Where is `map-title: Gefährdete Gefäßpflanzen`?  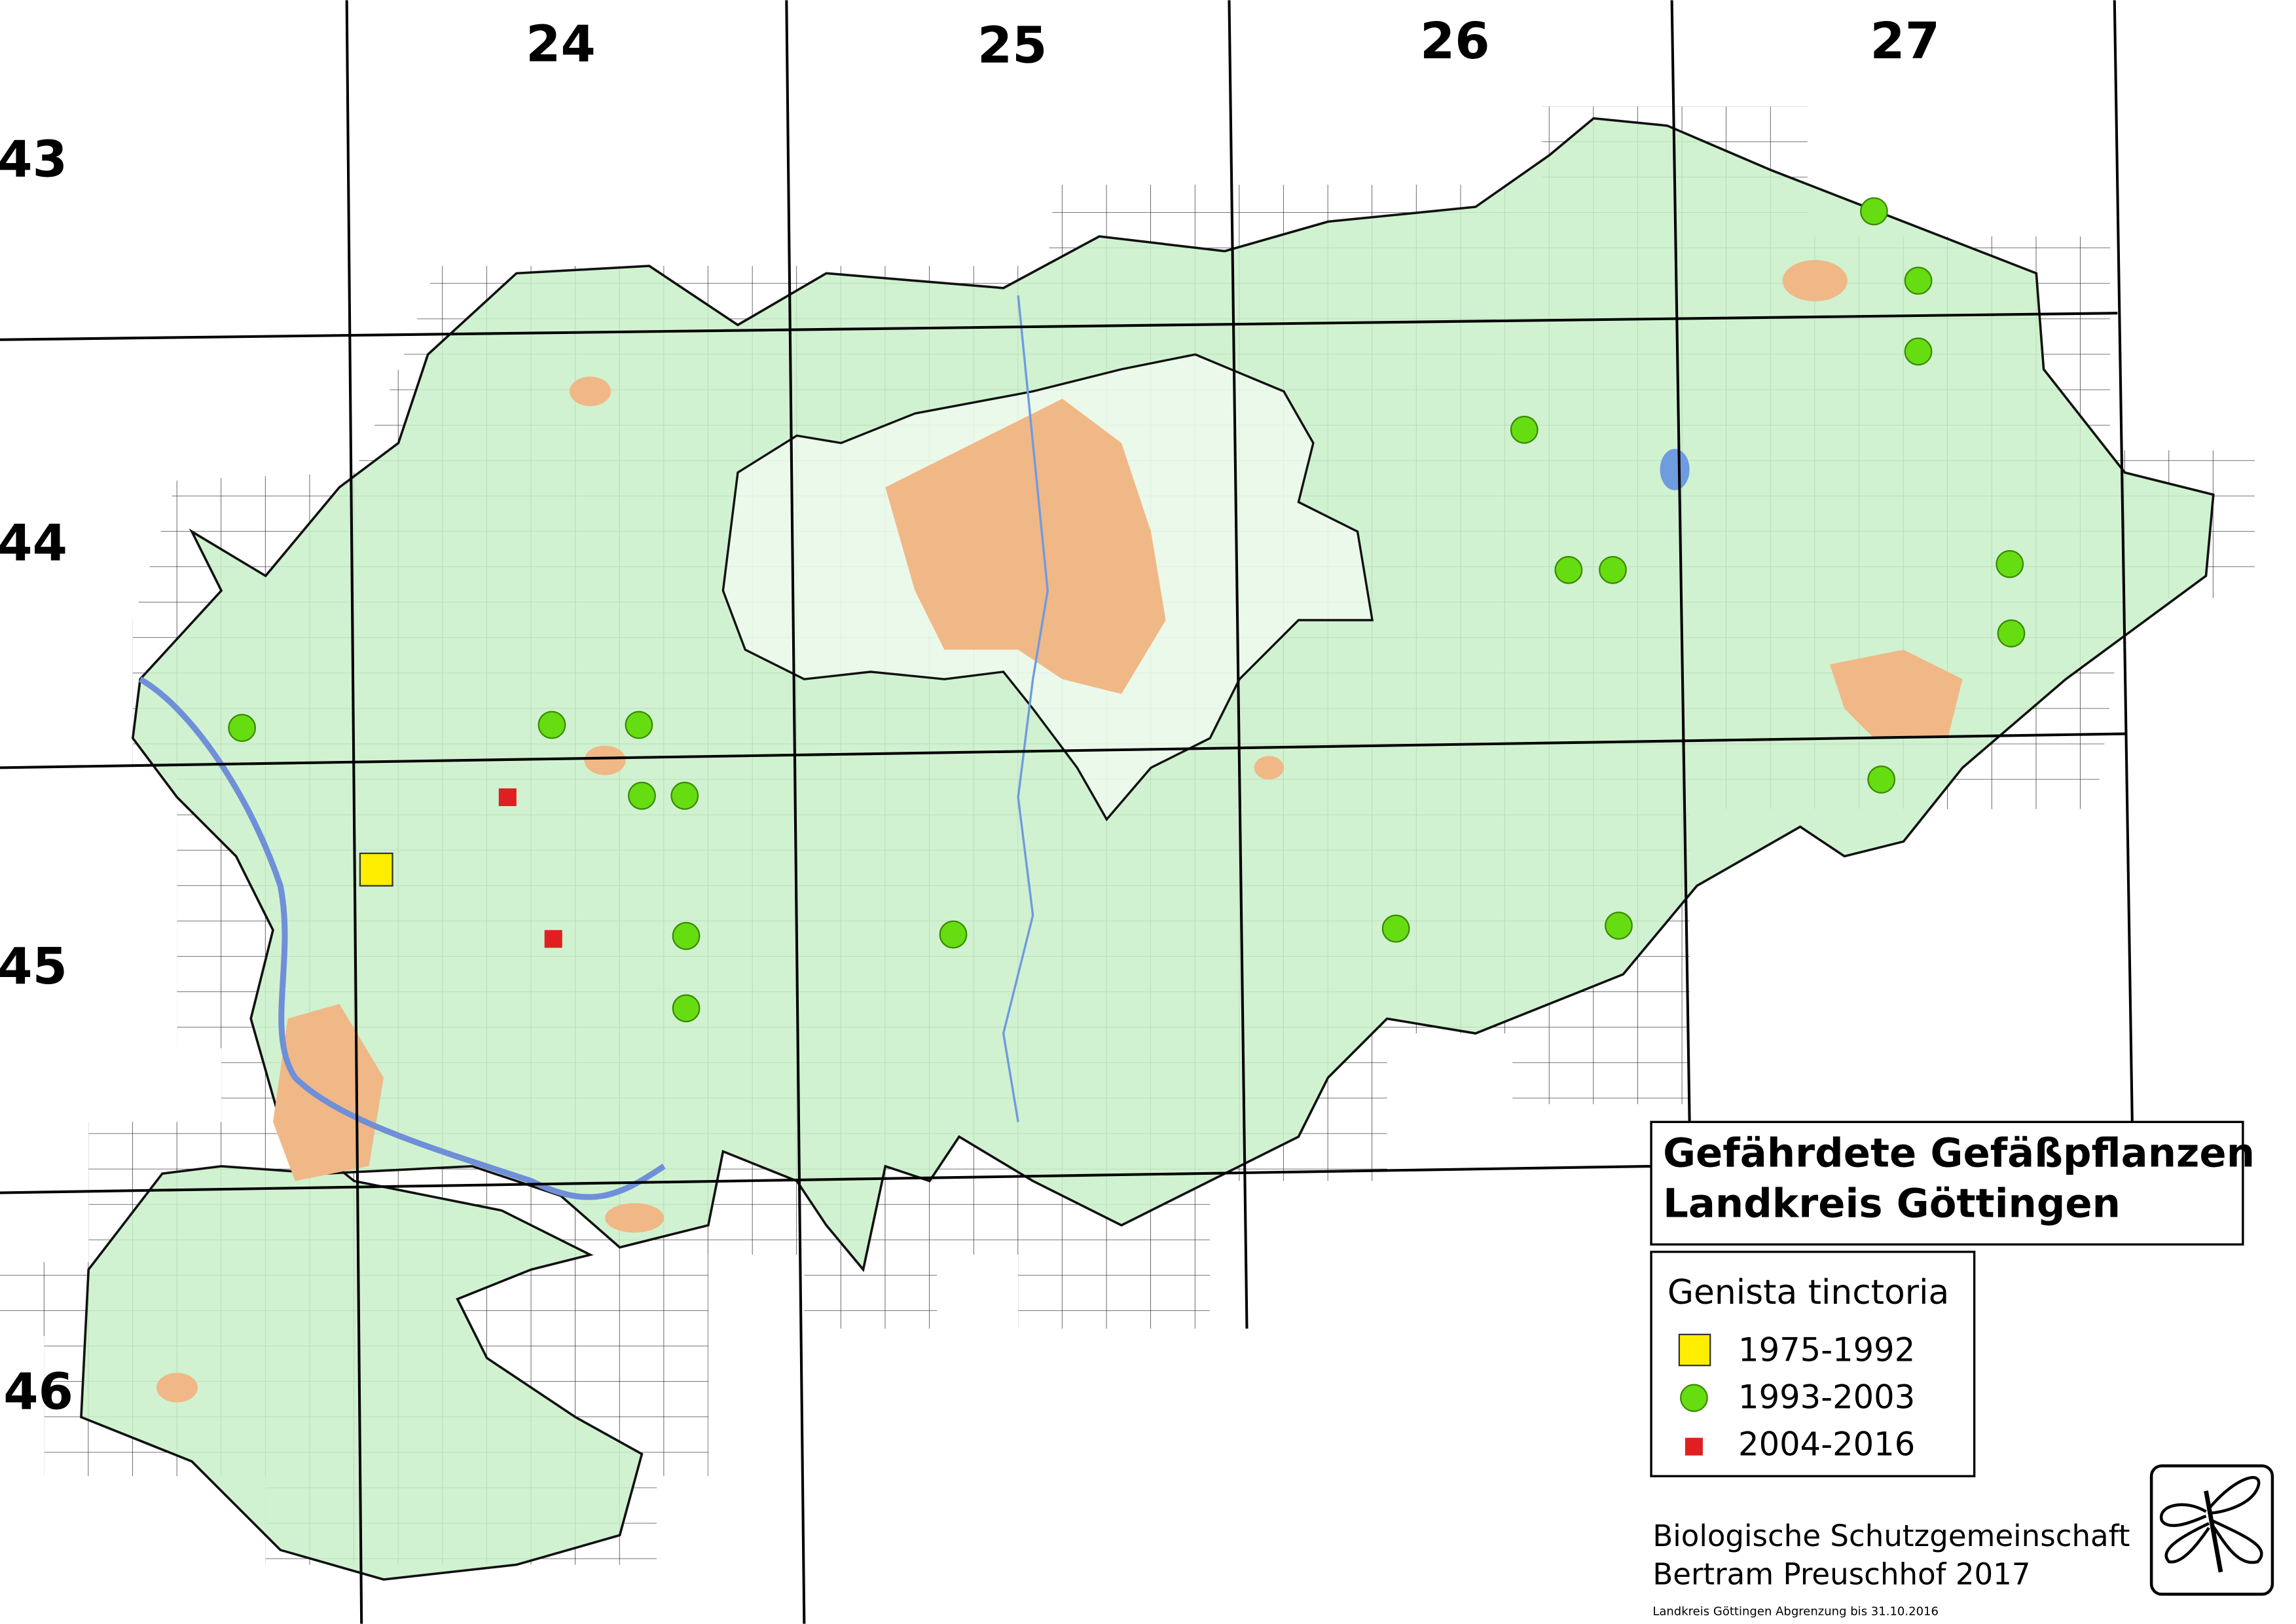 map-title: Gefährdete Gefäßpflanzen is located at coordinates (1959, 1154).